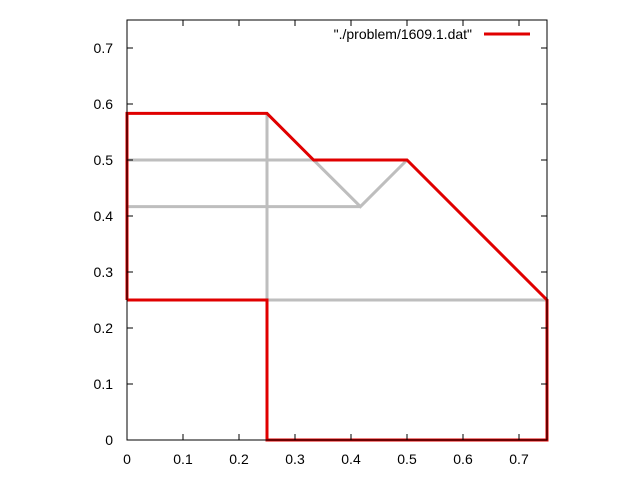  What do you see at coordinates (127, 459) in the screenshot?
I see `x-tick-label: 0` at bounding box center [127, 459].